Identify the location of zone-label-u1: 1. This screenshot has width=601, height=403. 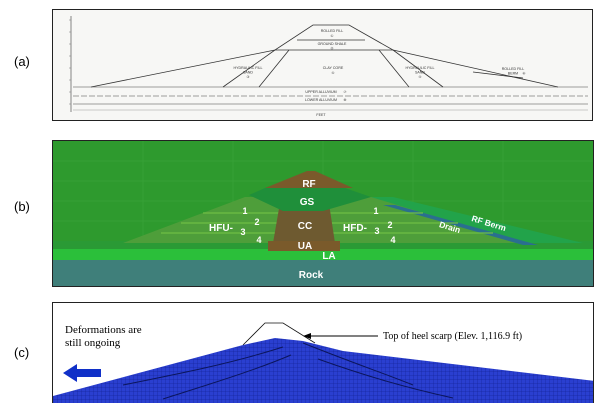
(244, 211).